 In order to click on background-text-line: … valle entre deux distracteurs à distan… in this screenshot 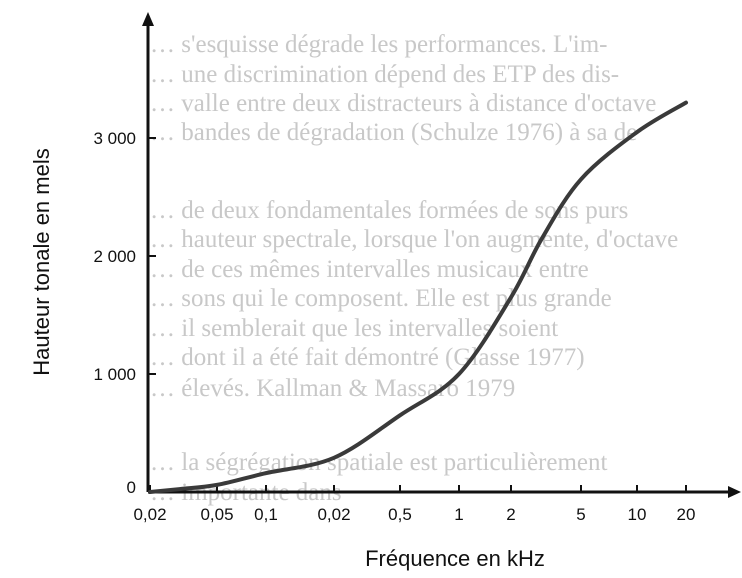, I will do `click(403, 103)`.